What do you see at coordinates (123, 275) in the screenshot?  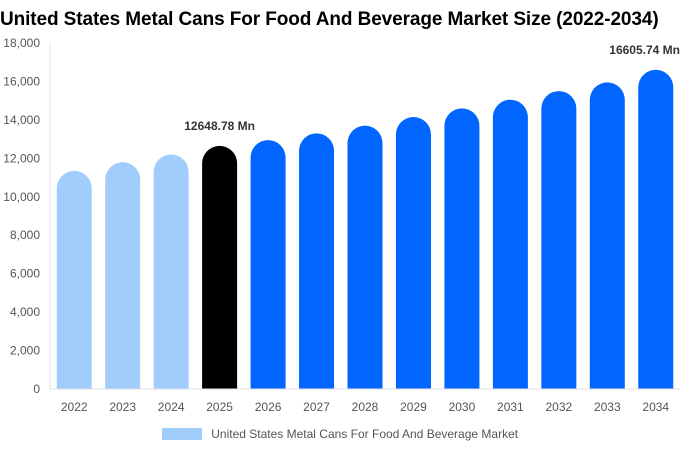 I see `bar-2023` at bounding box center [123, 275].